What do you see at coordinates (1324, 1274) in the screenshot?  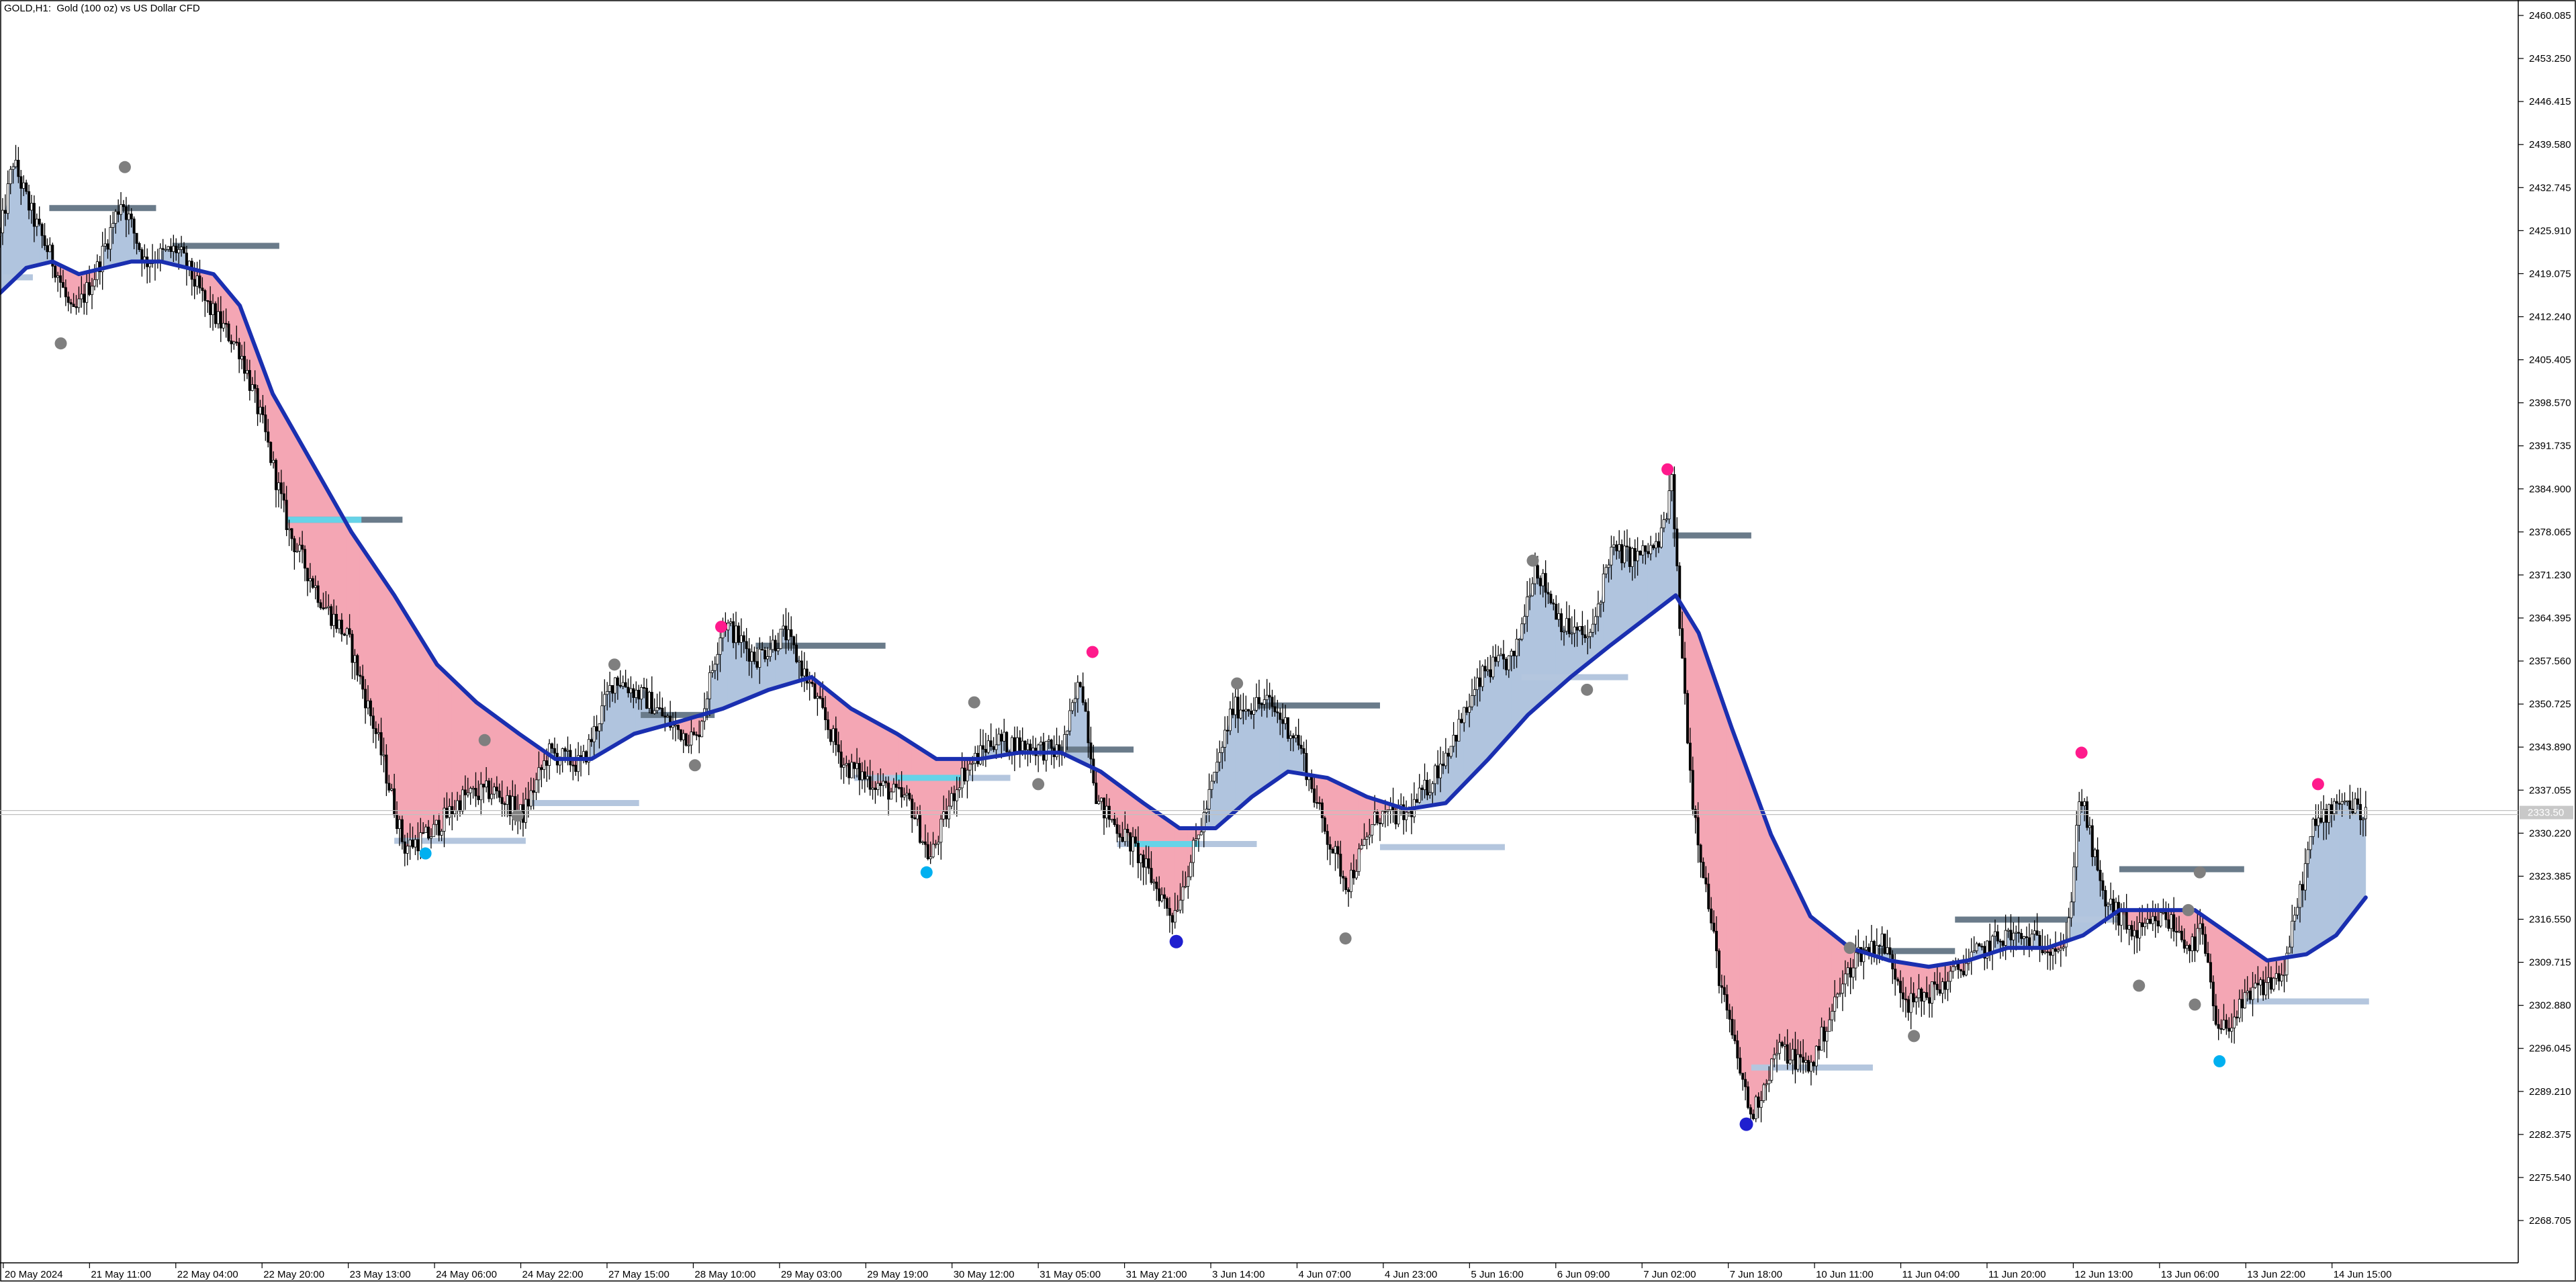 I see `time-tick-label: 4 Jun 07:00` at bounding box center [1324, 1274].